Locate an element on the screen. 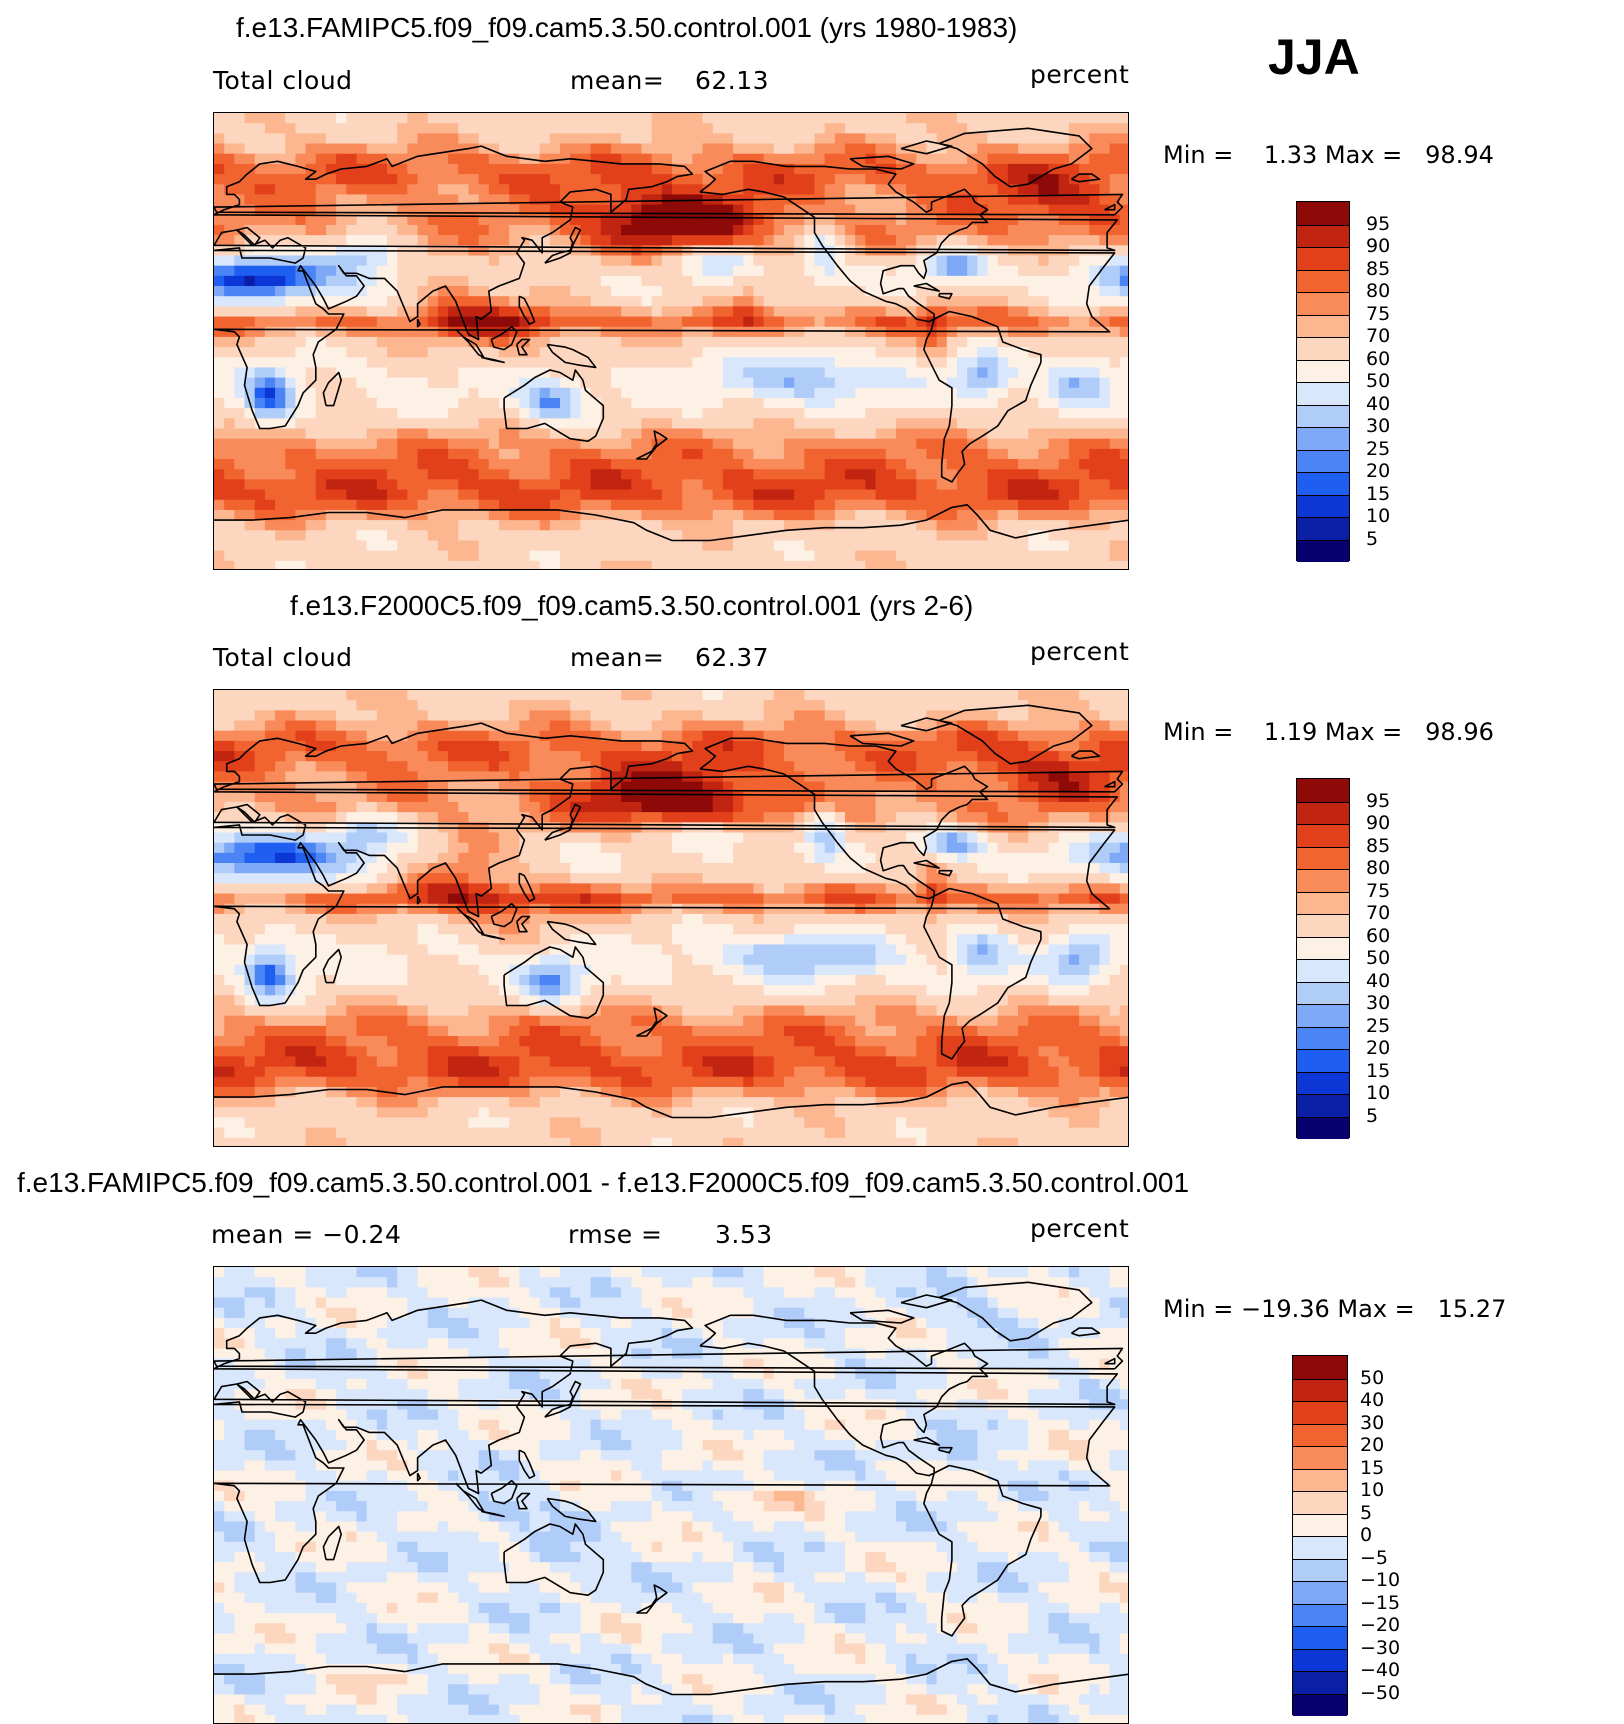  panel1-variable-label: Total cloud is located at coordinates (283, 80).